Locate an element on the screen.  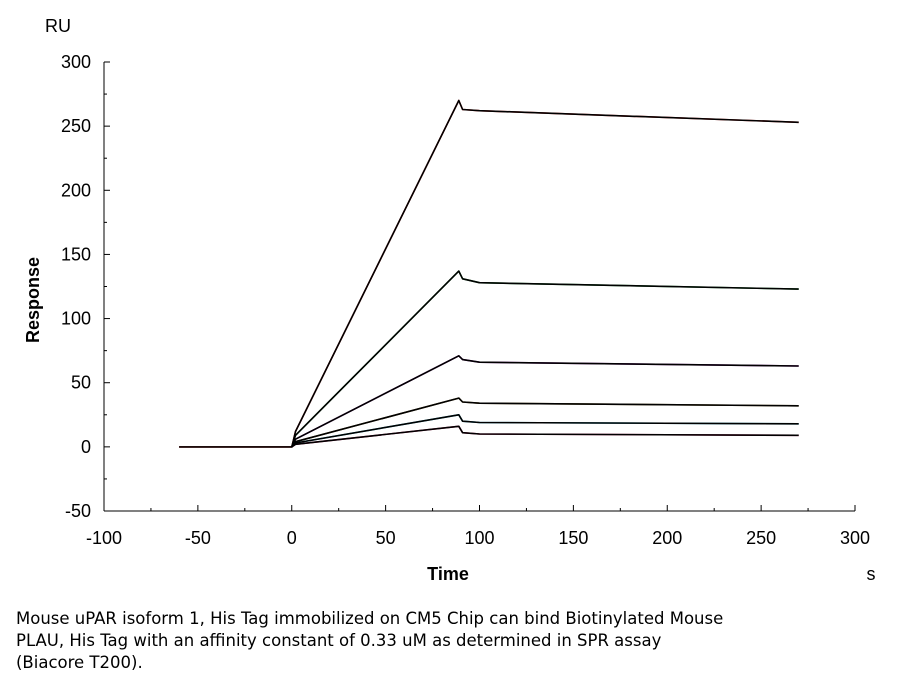
x-tick-label: 250 is located at coordinates (761, 538).